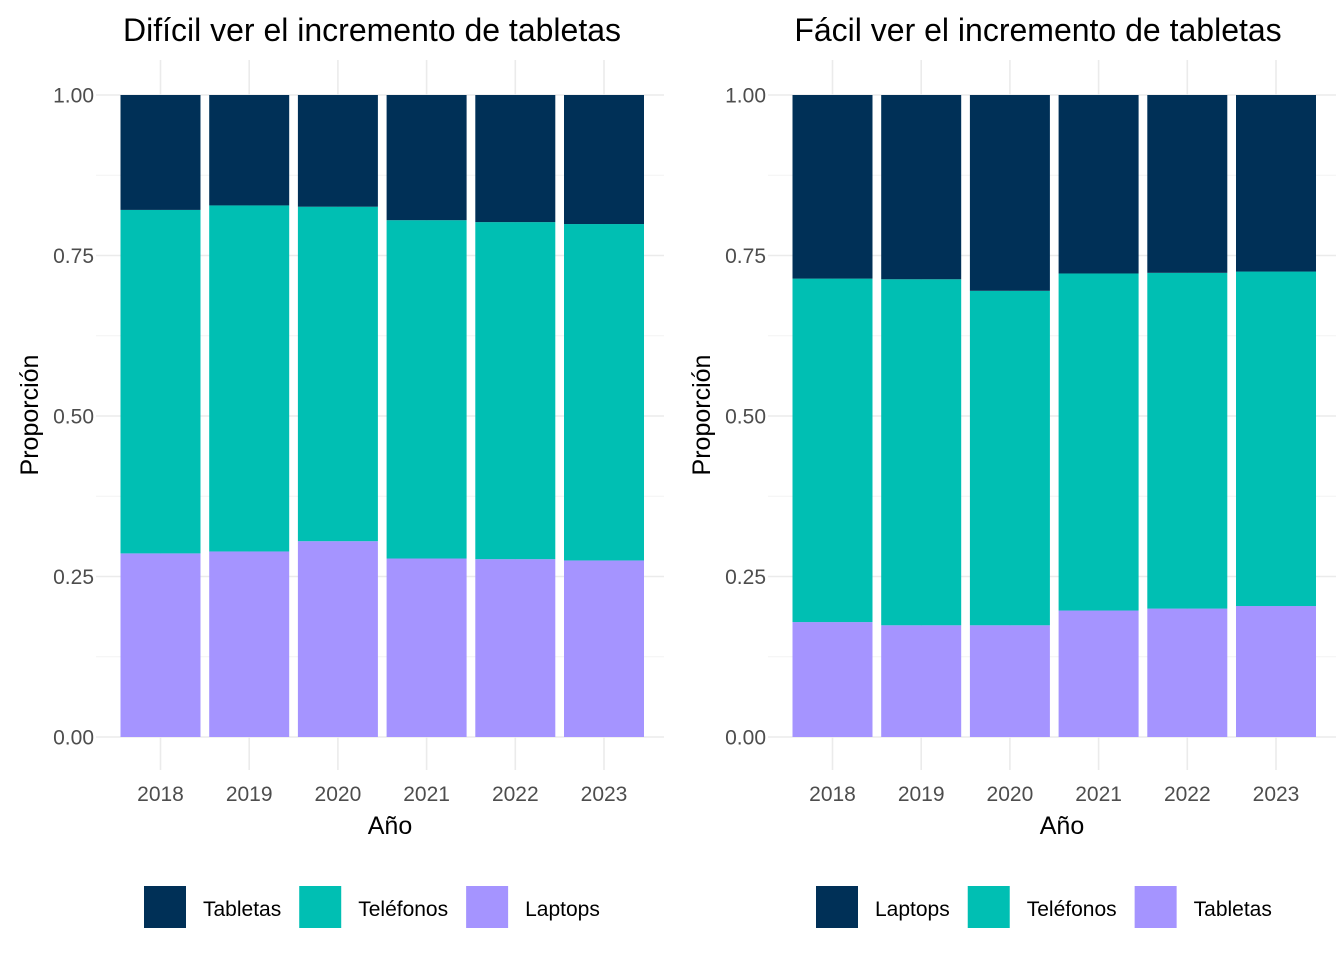  I want to click on legend: Tabletas Teléfonos Laptops, so click(372, 907).